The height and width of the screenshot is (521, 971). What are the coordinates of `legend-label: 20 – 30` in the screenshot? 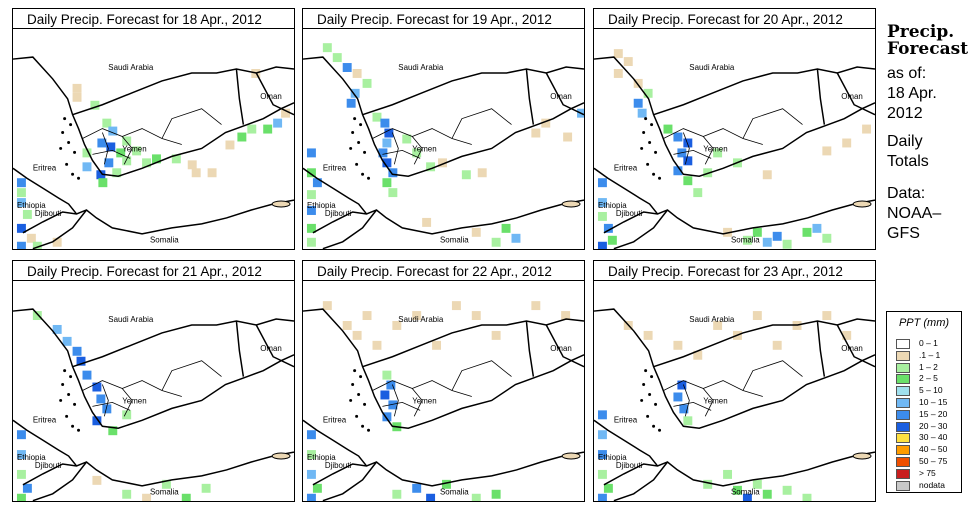 It's located at (933, 425).